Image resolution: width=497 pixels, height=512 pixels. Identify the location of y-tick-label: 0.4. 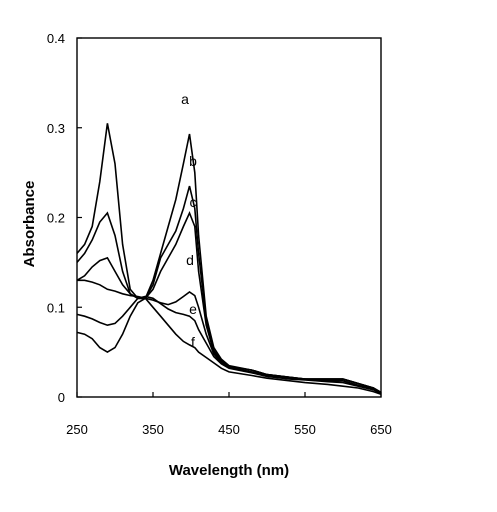
(56, 38).